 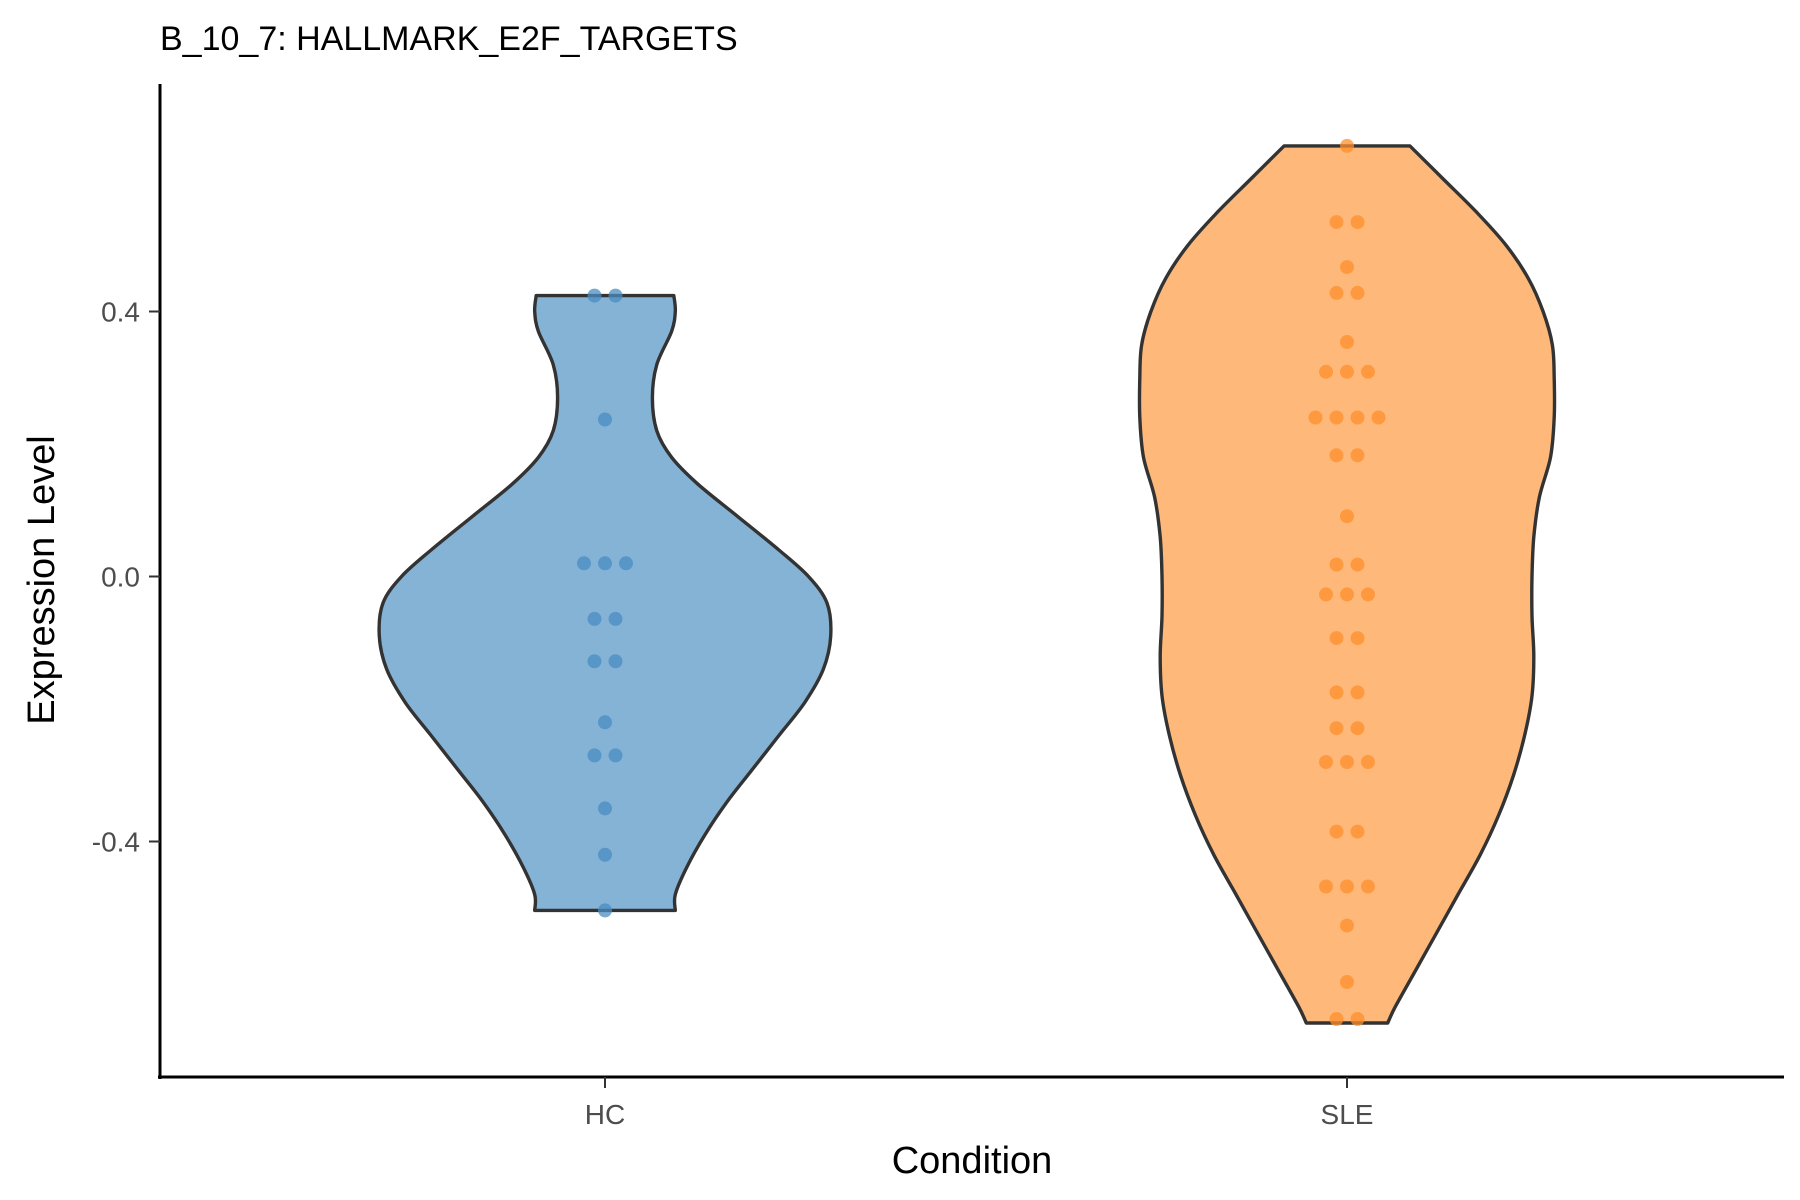 I want to click on y-ticks: 0.4 0.0 -0.4, so click(x=126, y=577).